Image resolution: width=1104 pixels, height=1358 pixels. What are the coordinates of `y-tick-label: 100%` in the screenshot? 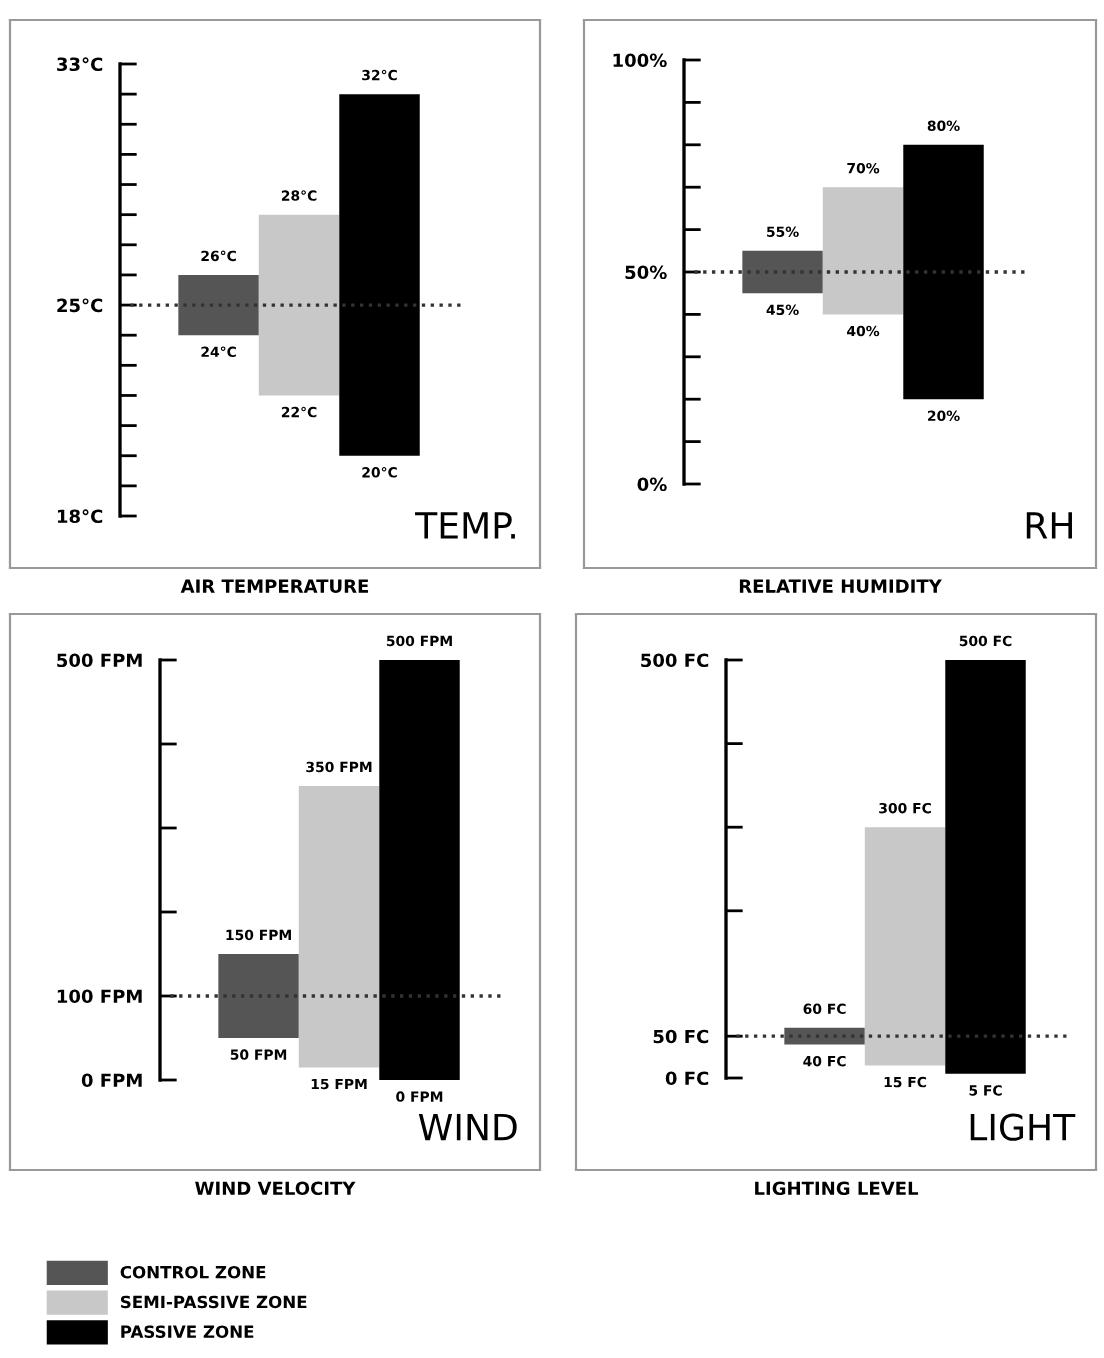 It's located at (640, 60).